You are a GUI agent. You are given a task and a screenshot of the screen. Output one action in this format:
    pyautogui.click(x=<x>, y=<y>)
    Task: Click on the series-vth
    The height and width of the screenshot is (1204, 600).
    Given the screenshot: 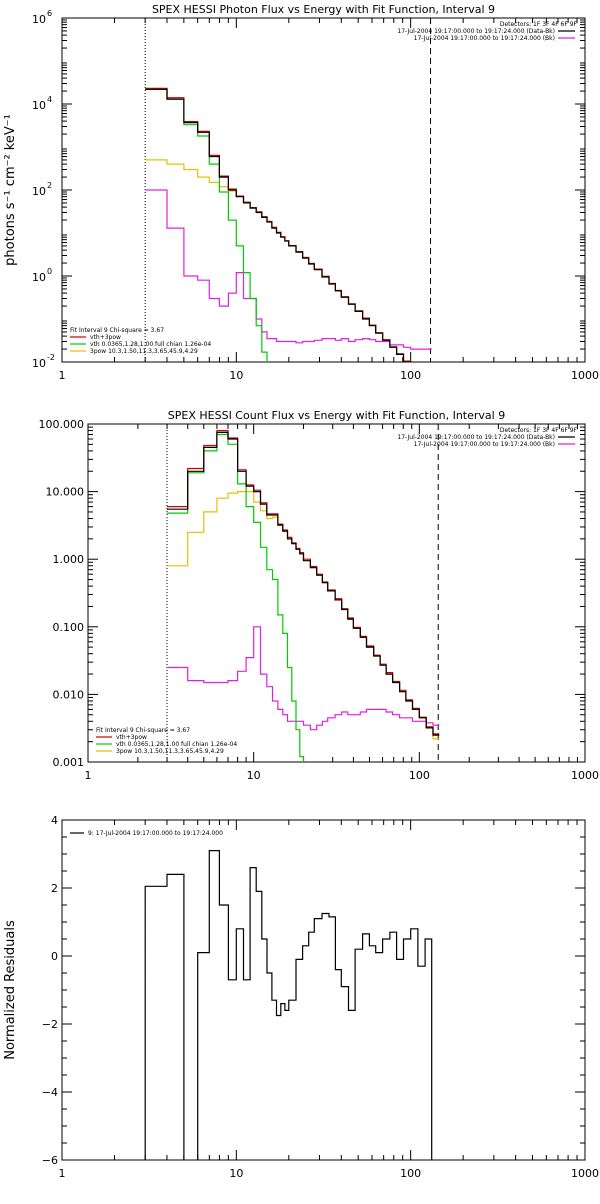 What is the action you would take?
    pyautogui.click(x=206, y=225)
    